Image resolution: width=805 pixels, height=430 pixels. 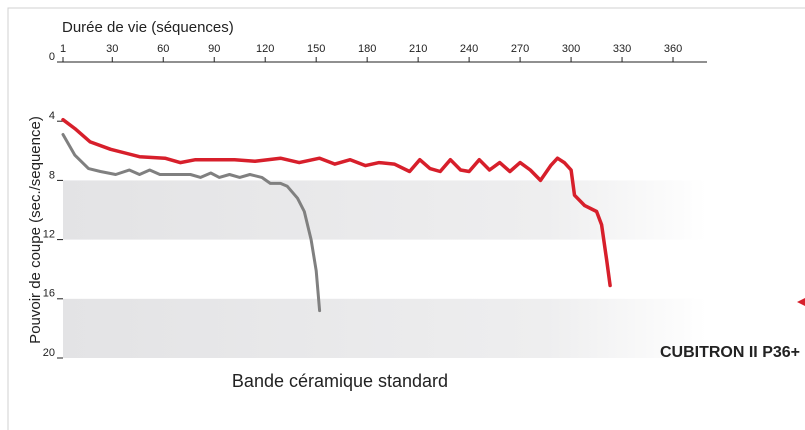 What do you see at coordinates (63, 49) in the screenshot?
I see `x-tick-label: 1` at bounding box center [63, 49].